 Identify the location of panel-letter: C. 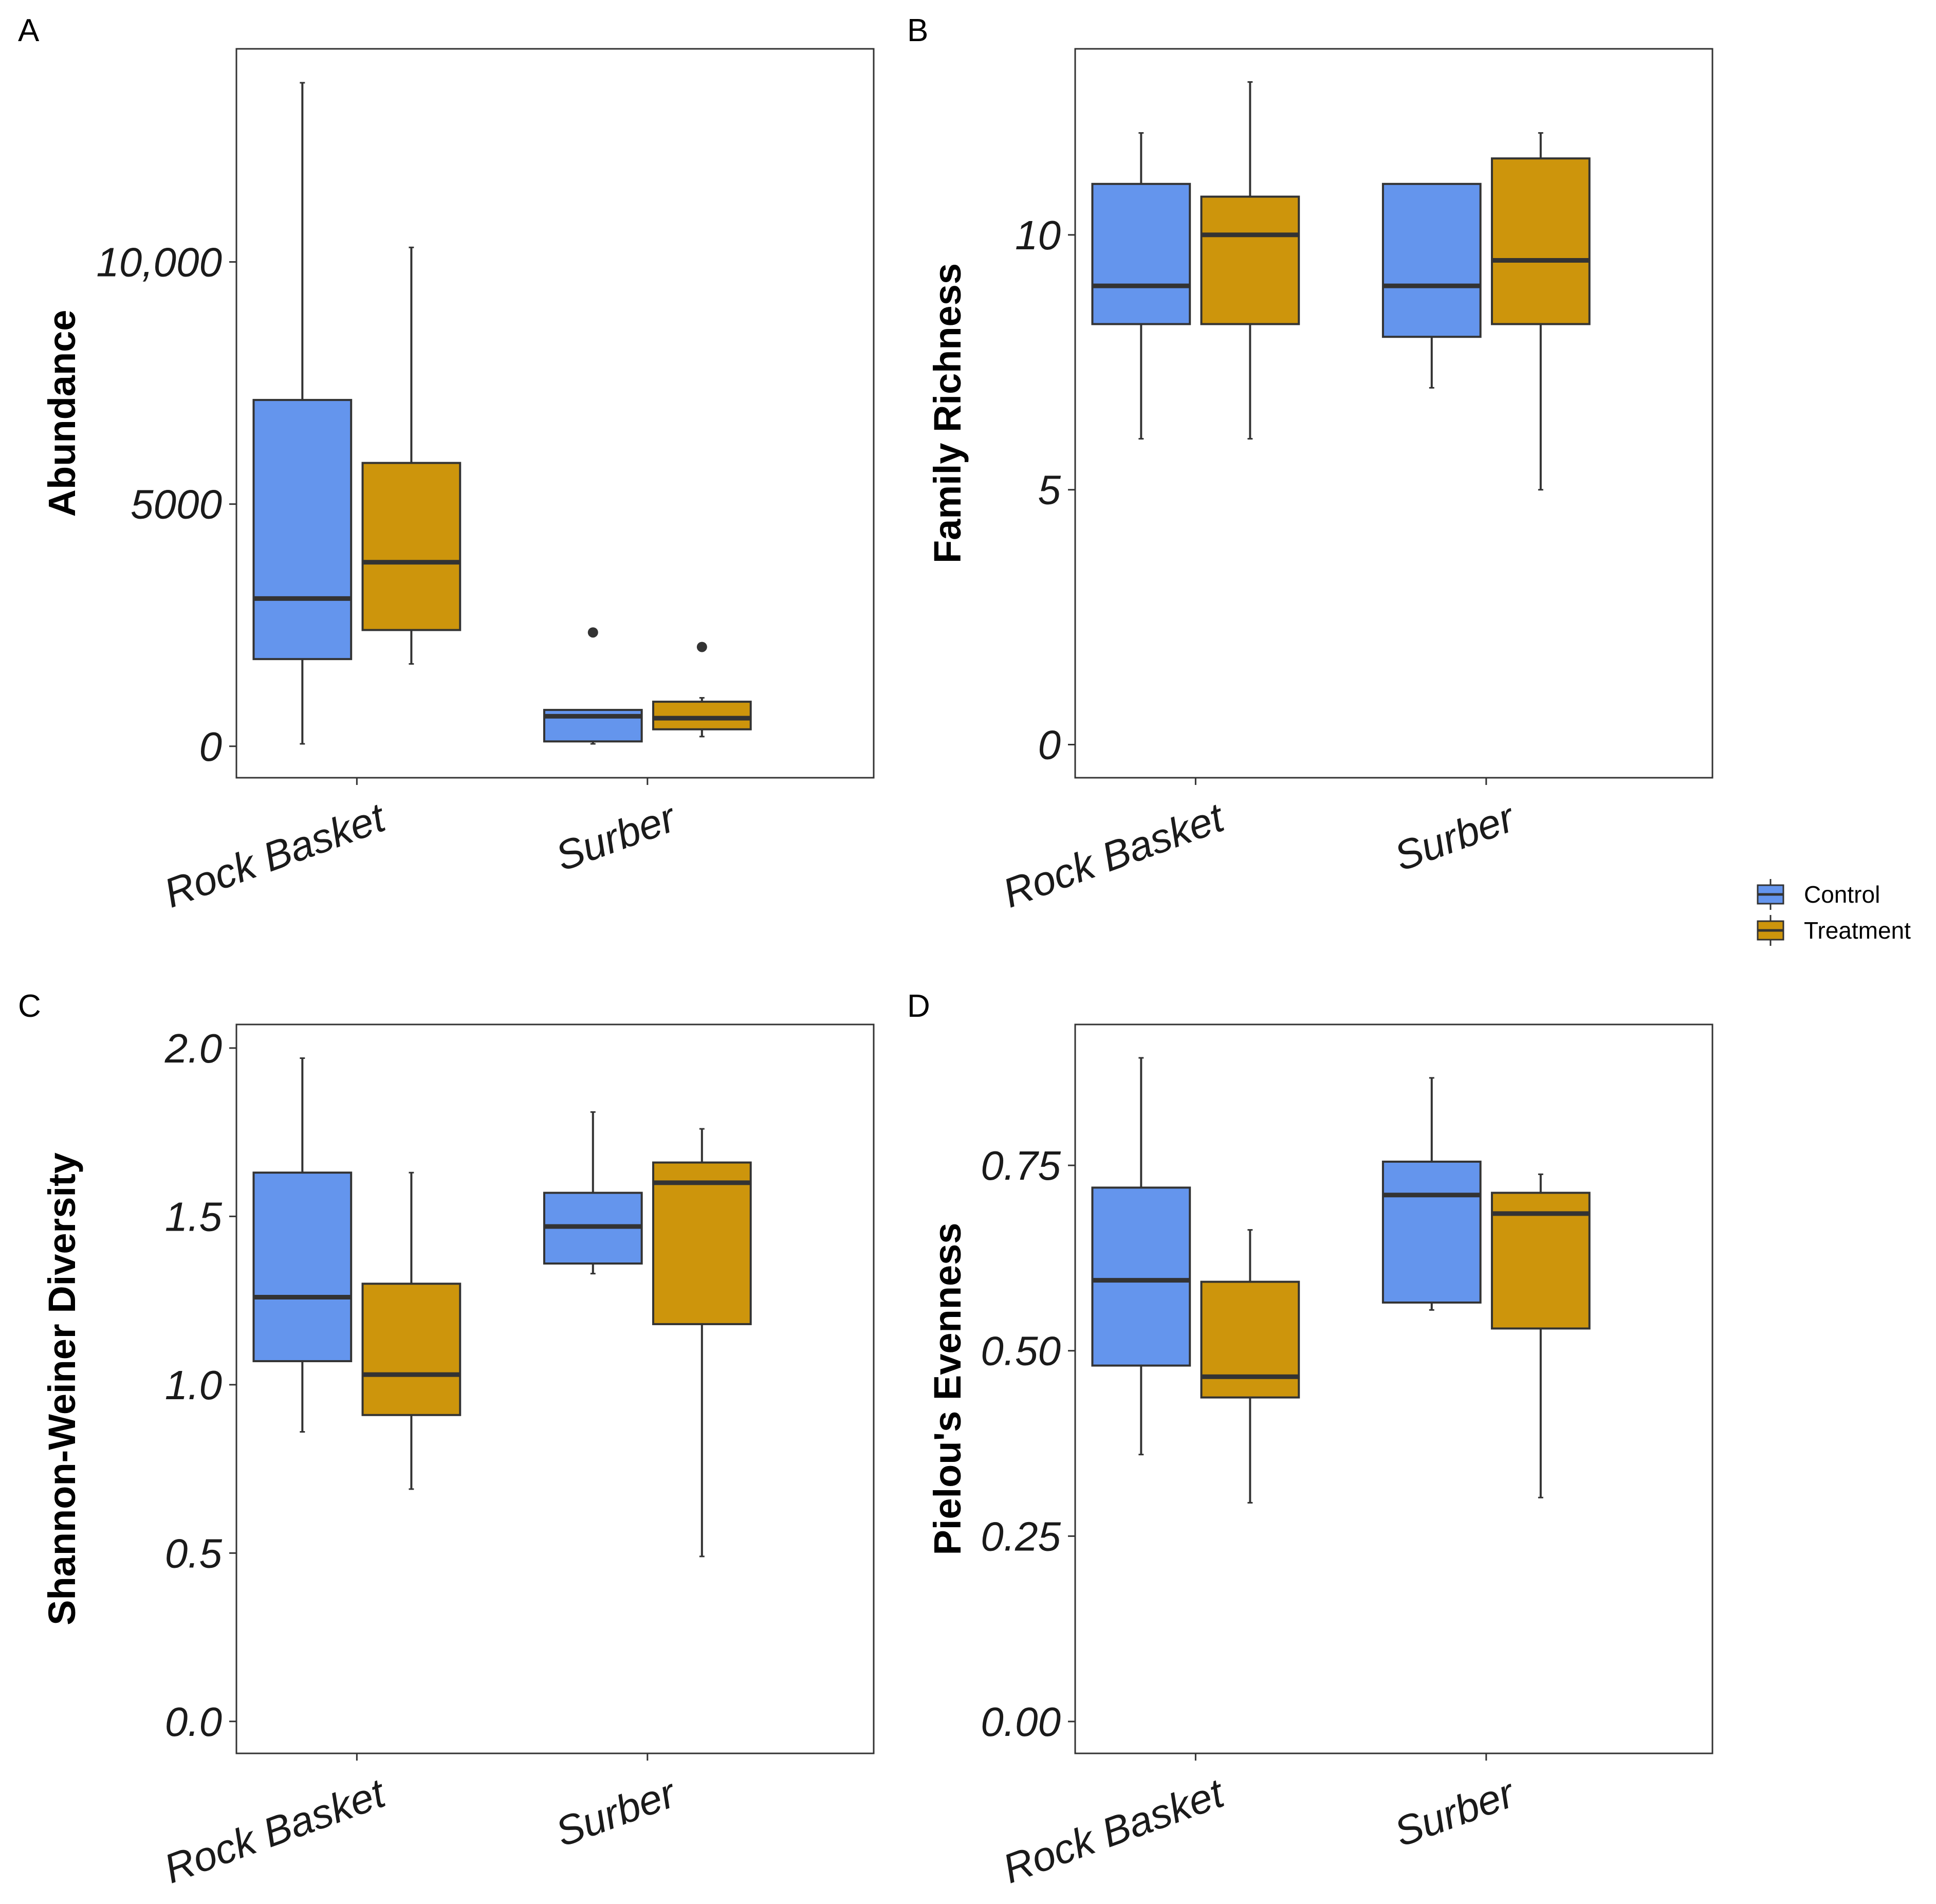
(29, 1006).